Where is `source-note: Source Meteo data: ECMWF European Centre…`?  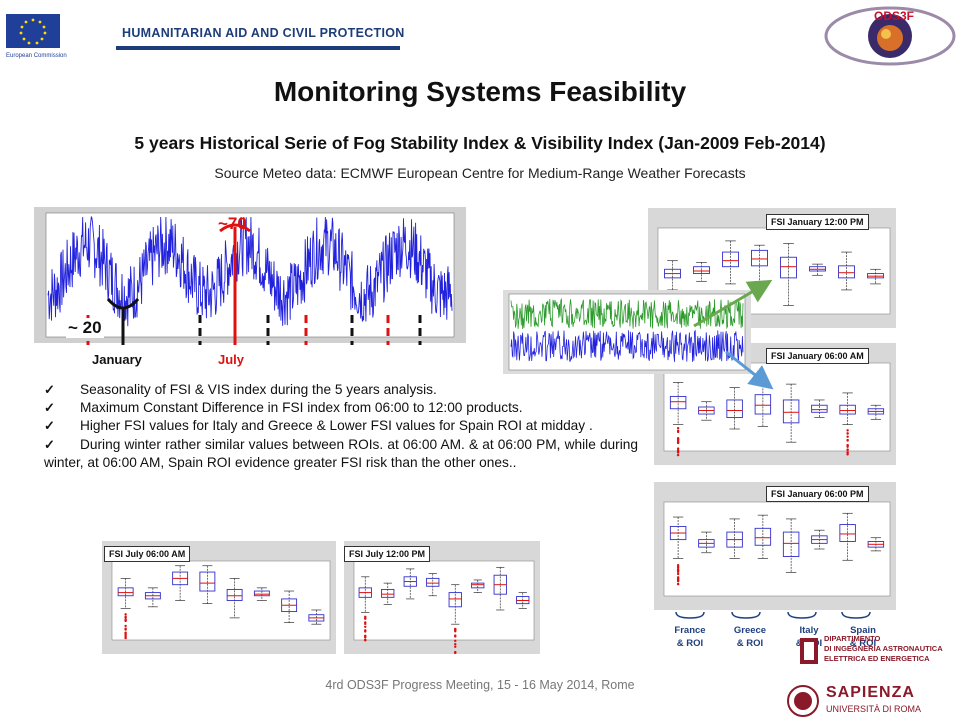
source-note: Source Meteo data: ECMWF European Centre… is located at coordinates (480, 173).